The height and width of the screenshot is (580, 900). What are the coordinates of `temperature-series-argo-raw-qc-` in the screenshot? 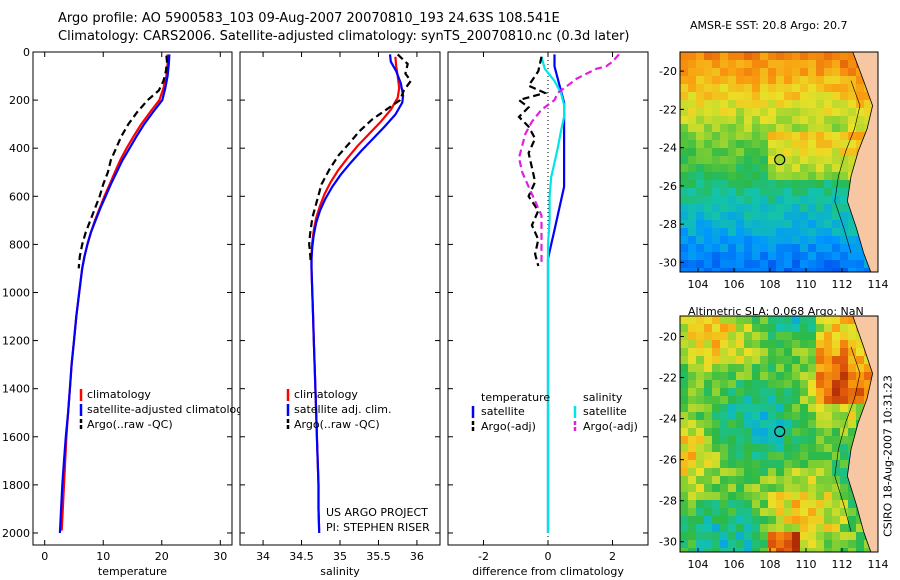 It's located at (123, 162).